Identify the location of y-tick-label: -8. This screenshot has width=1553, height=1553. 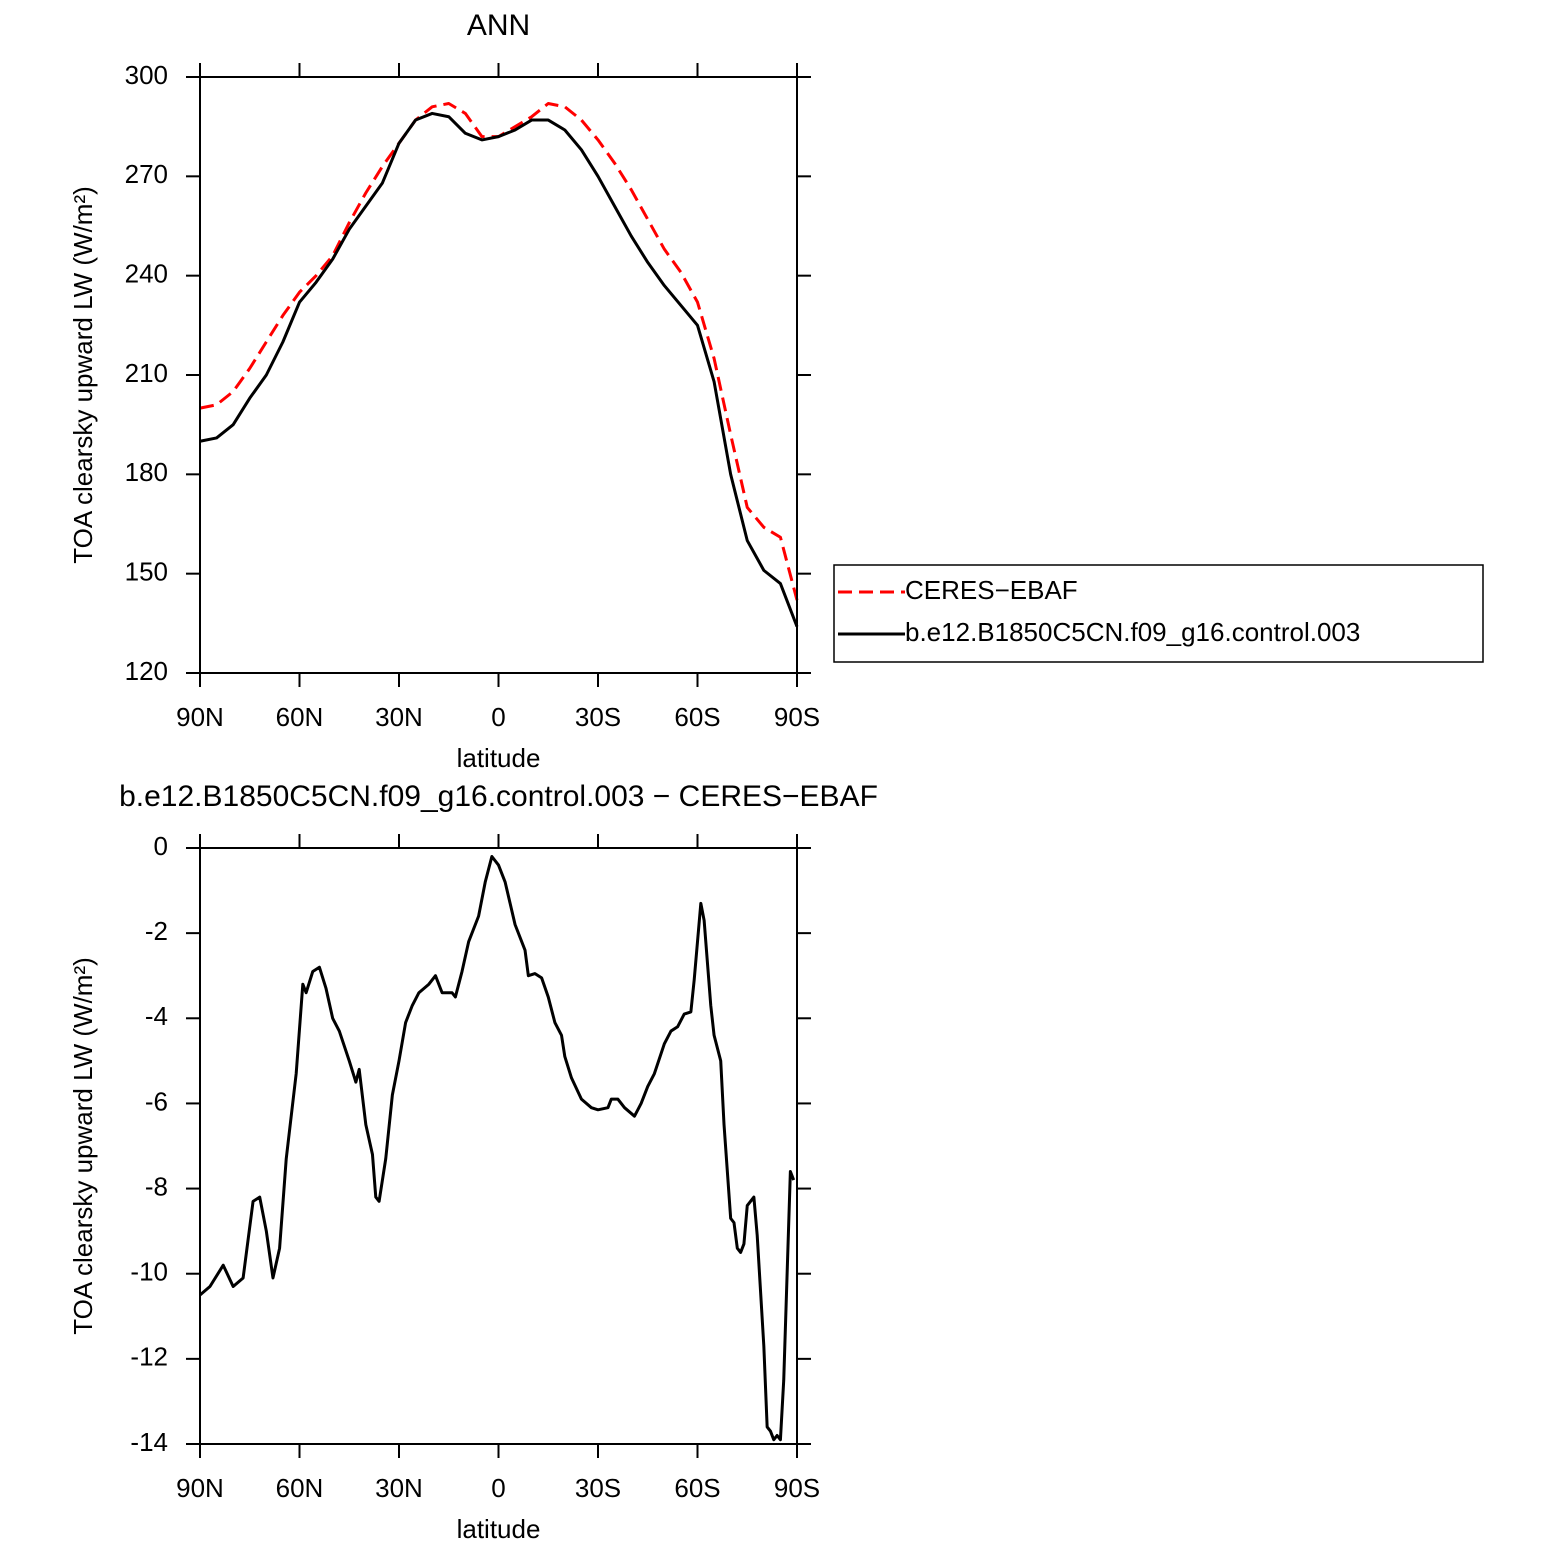
(156, 1186).